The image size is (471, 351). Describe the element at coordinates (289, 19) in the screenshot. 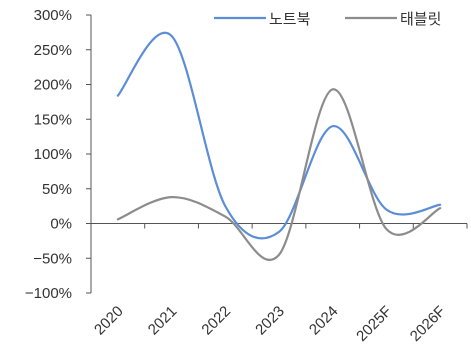

I see `legend-label-0: 노트북` at that location.